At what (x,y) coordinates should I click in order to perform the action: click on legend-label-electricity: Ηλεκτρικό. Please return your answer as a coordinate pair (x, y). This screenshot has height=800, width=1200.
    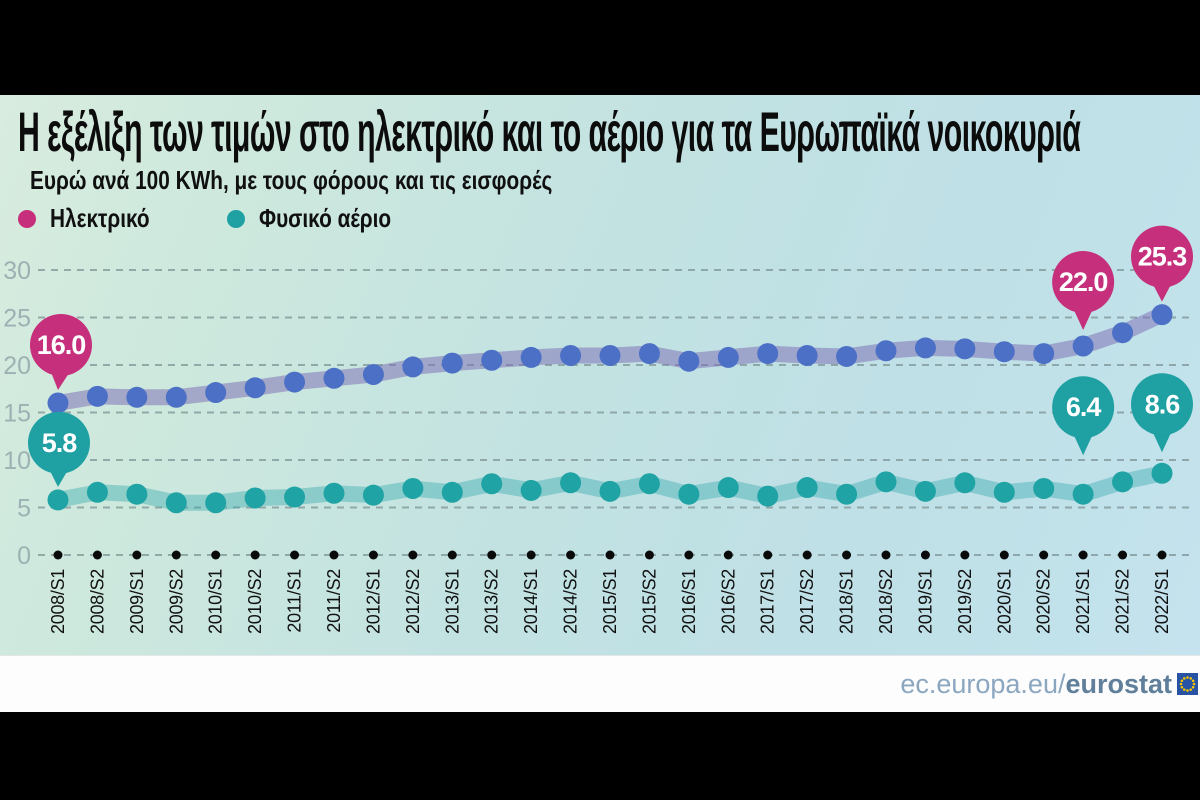
    Looking at the image, I should click on (100, 218).